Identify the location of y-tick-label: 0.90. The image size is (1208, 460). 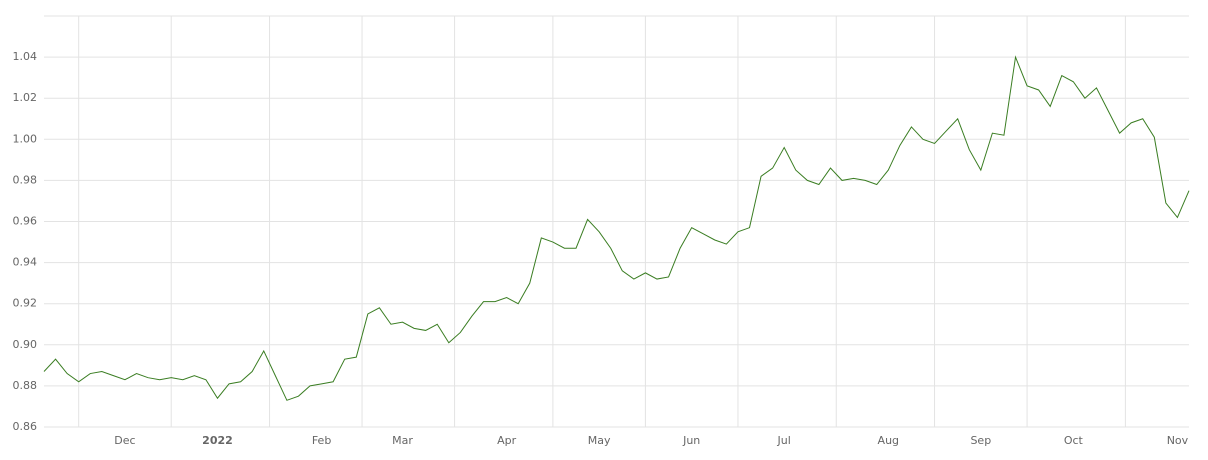
(25, 344).